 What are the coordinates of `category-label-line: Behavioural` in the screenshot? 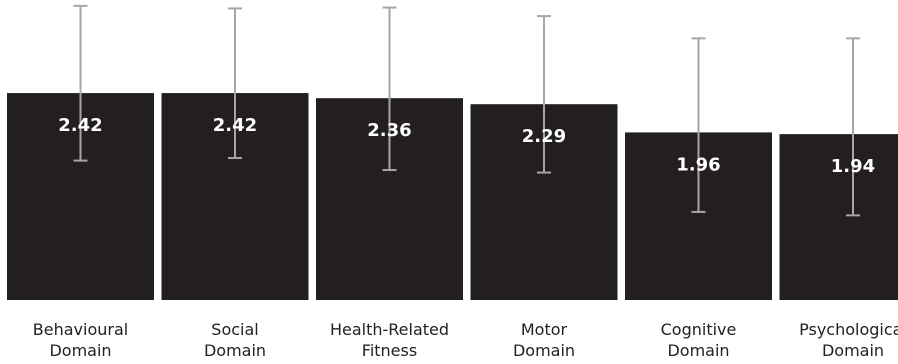 It's located at (80, 329).